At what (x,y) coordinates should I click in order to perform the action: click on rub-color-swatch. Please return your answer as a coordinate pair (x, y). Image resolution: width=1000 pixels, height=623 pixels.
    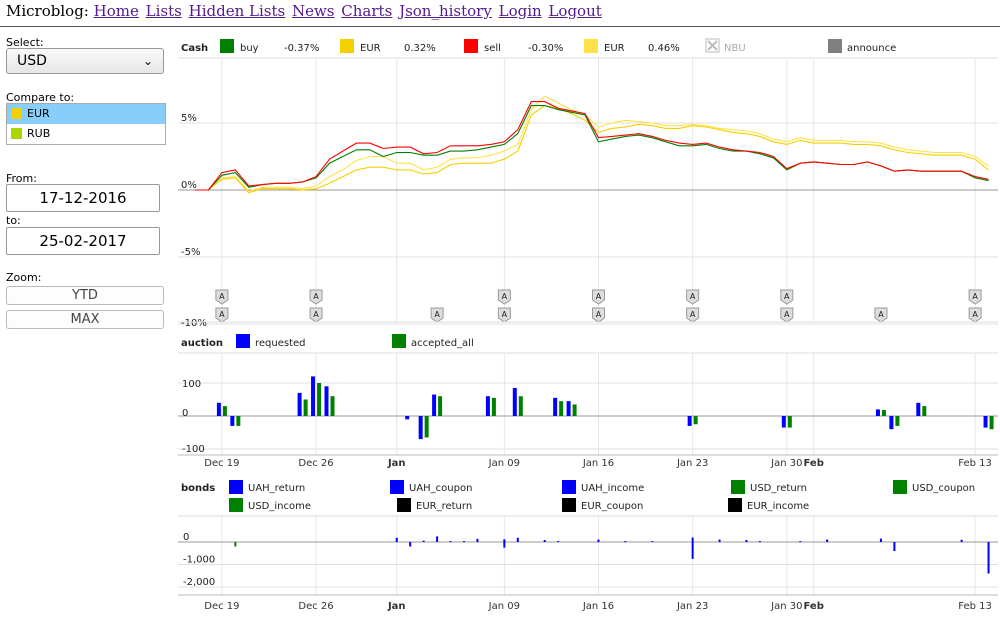
    Looking at the image, I should click on (16, 133).